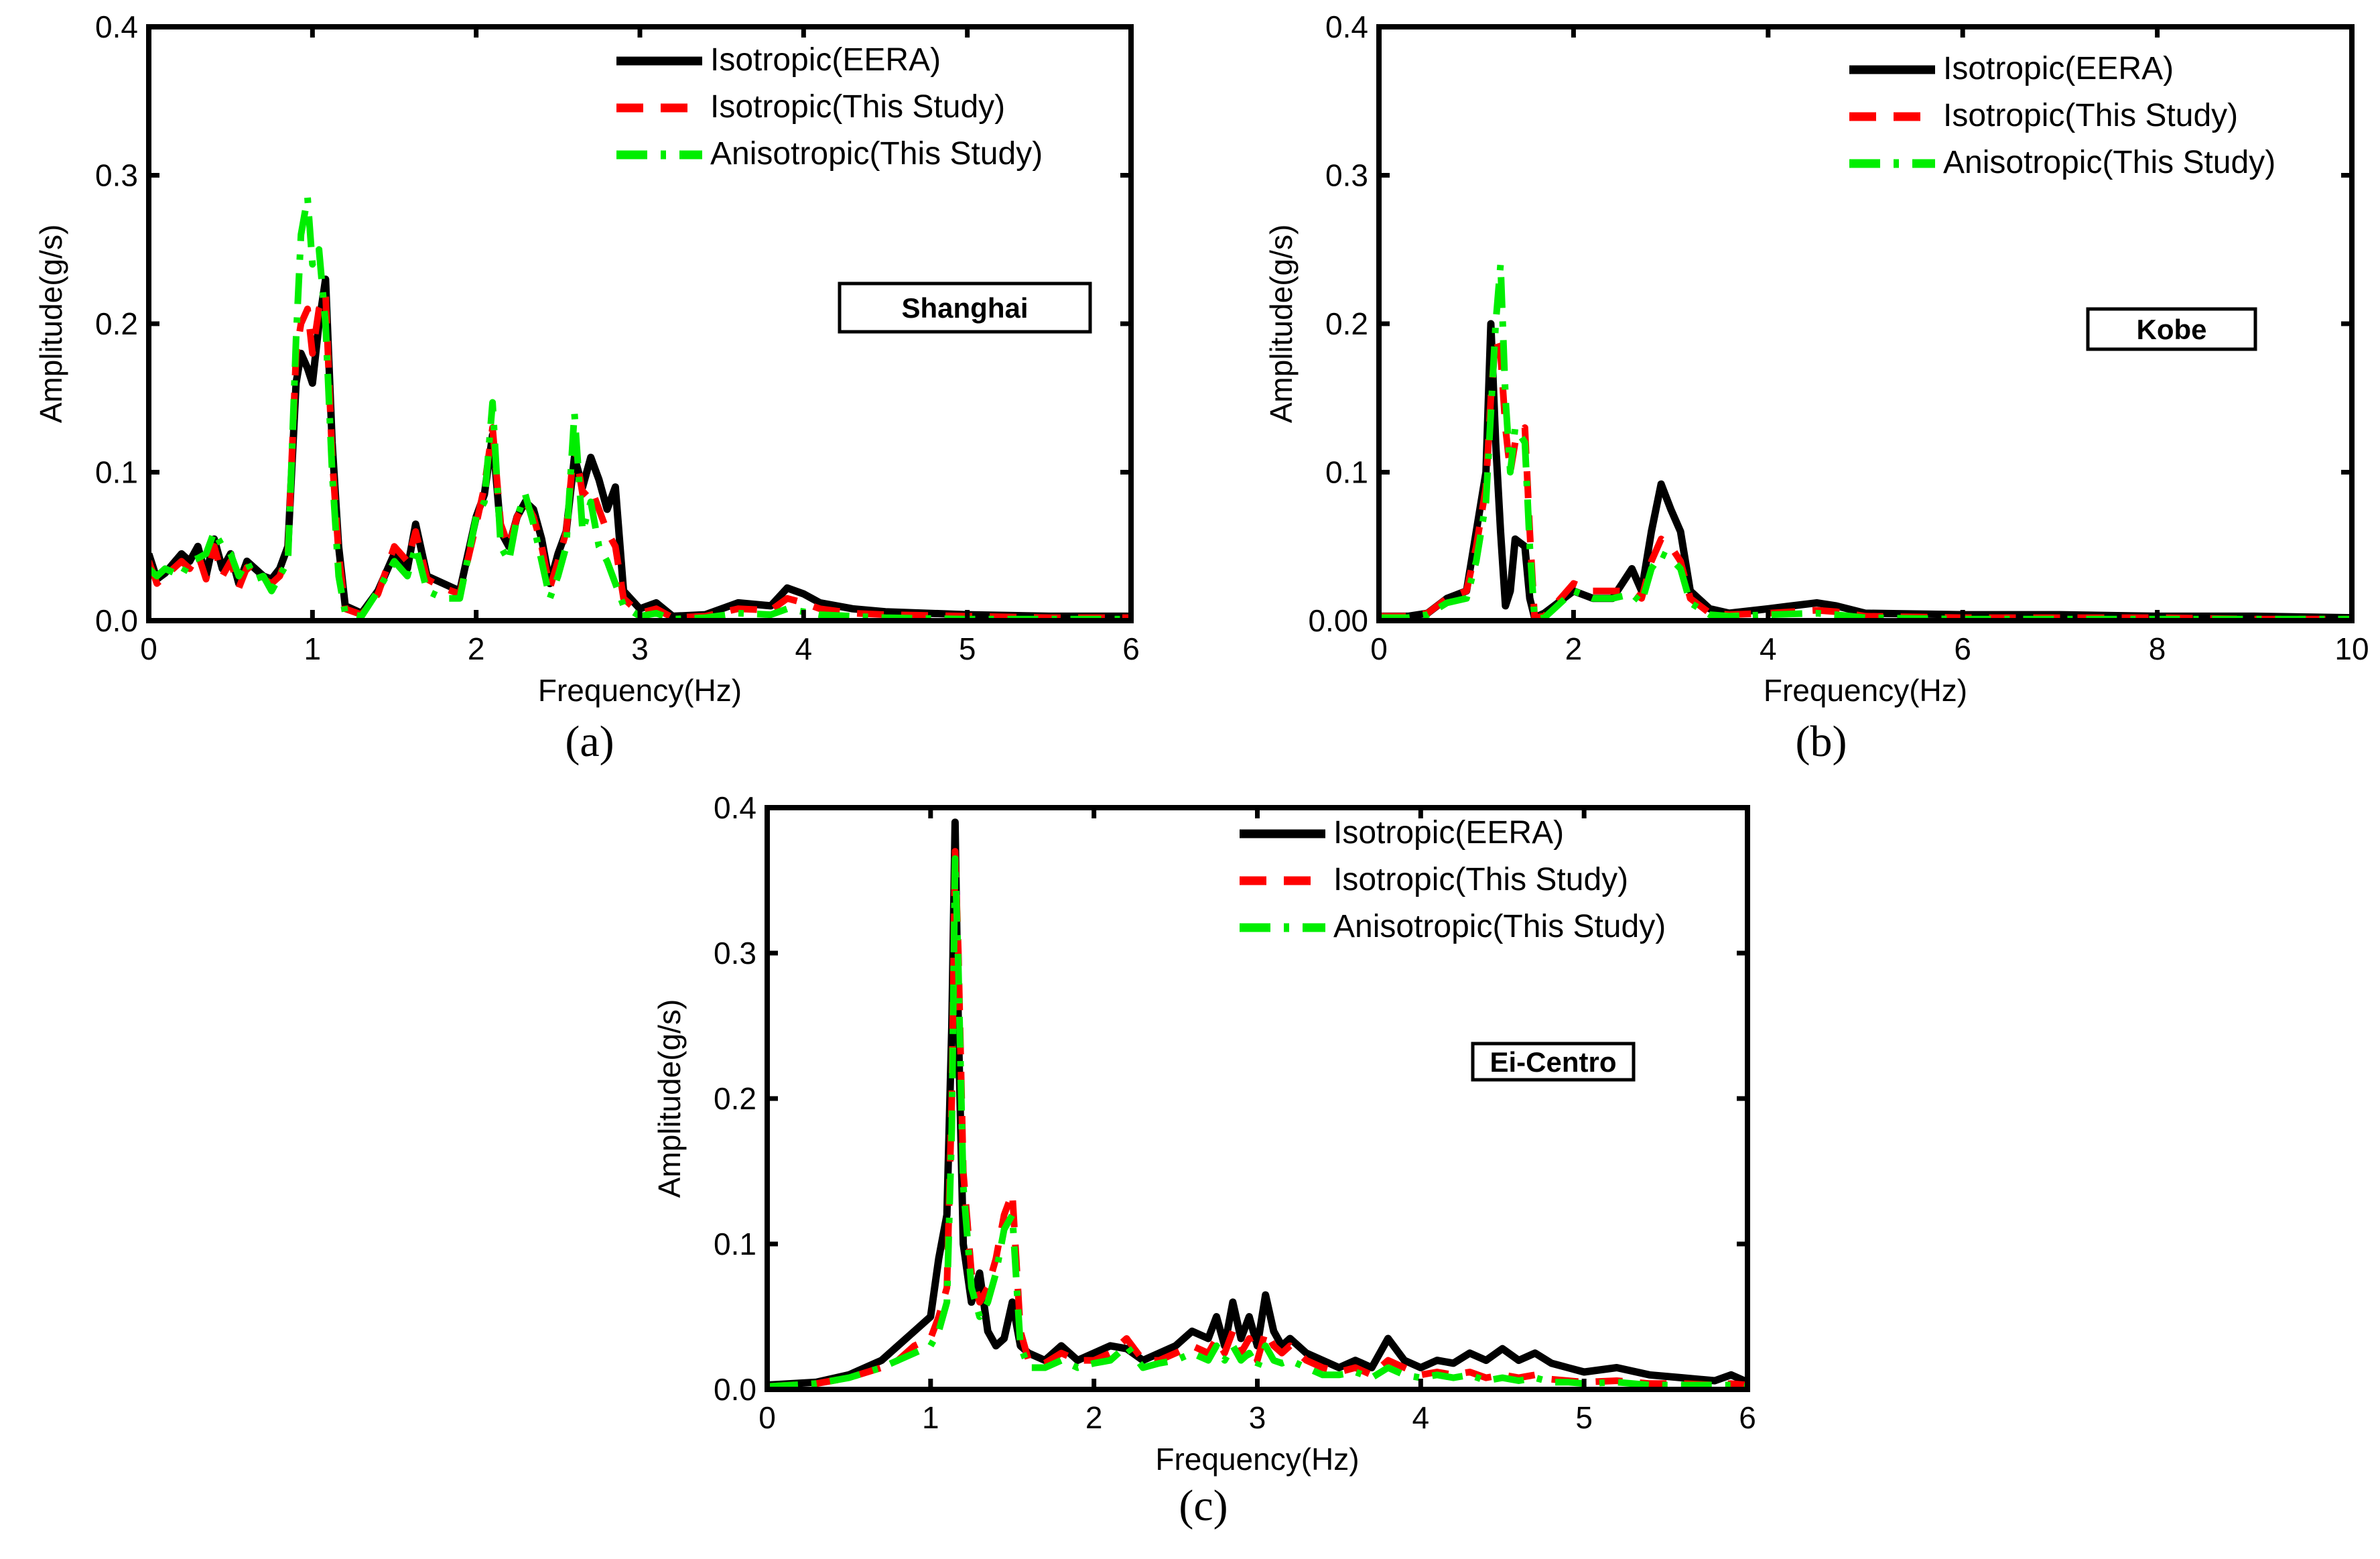 This screenshot has width=2380, height=1559. What do you see at coordinates (1821, 741) in the screenshot?
I see `panel-label: (b)` at bounding box center [1821, 741].